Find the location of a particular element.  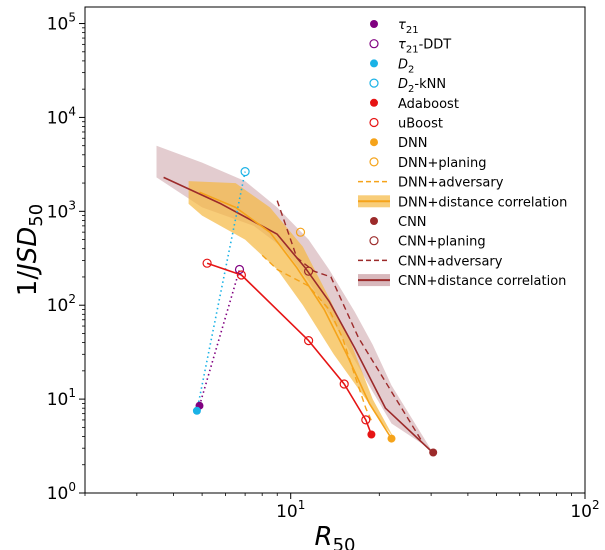

uboost-line is located at coordinates (289, 348).